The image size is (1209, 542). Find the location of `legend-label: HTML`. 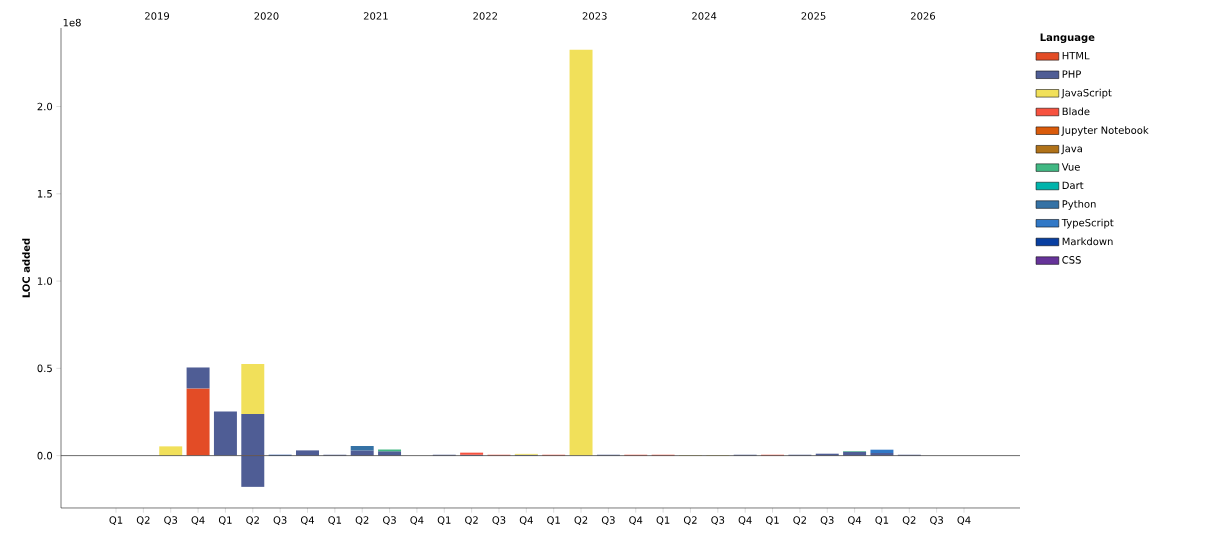

legend-label: HTML is located at coordinates (1076, 55).